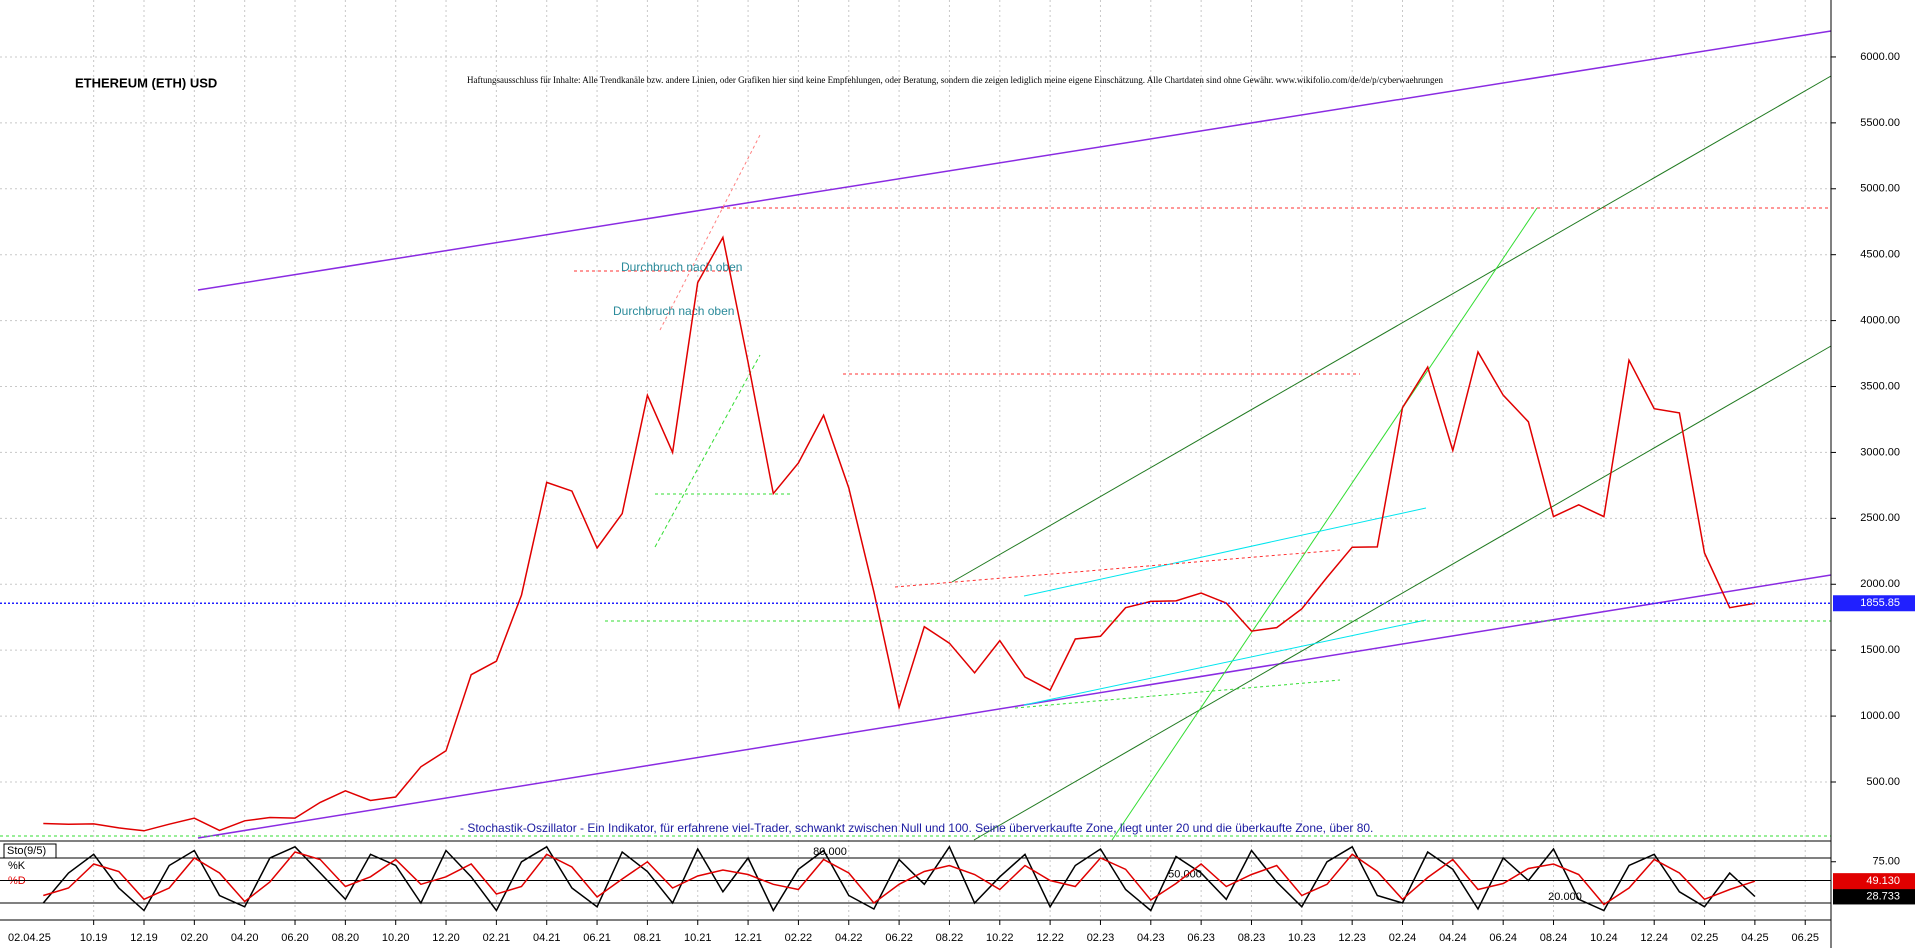 This screenshot has width=1916, height=948. Describe the element at coordinates (26, 851) in the screenshot. I see `indicator-name: Sto(9/5)` at that location.